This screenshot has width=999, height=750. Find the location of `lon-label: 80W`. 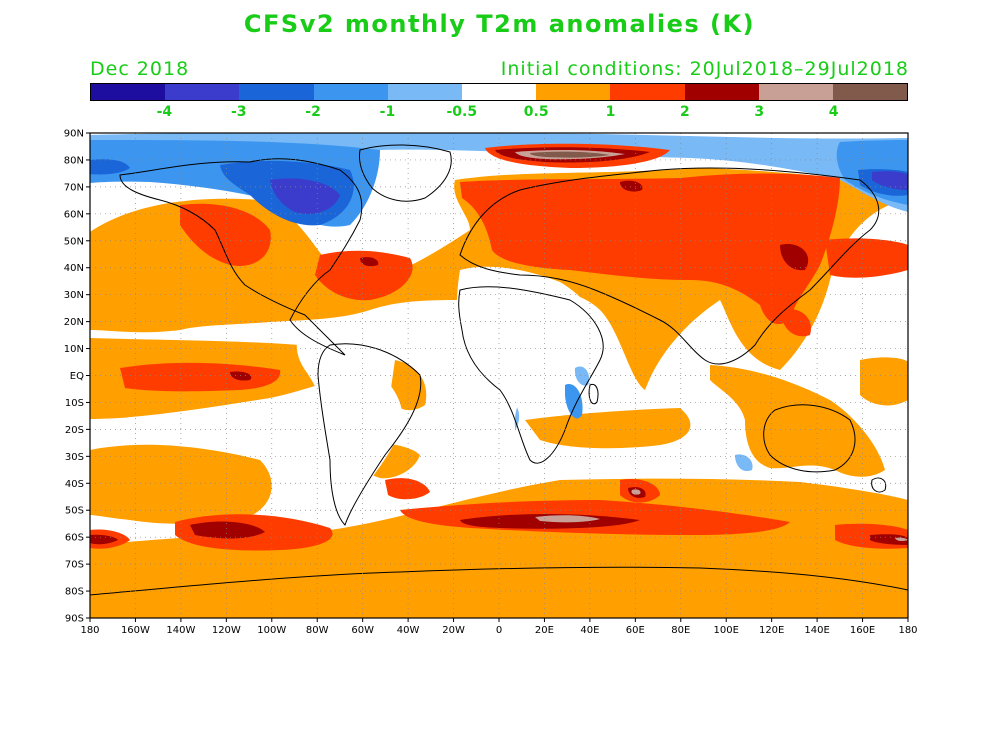

lon-label: 80W is located at coordinates (317, 630).